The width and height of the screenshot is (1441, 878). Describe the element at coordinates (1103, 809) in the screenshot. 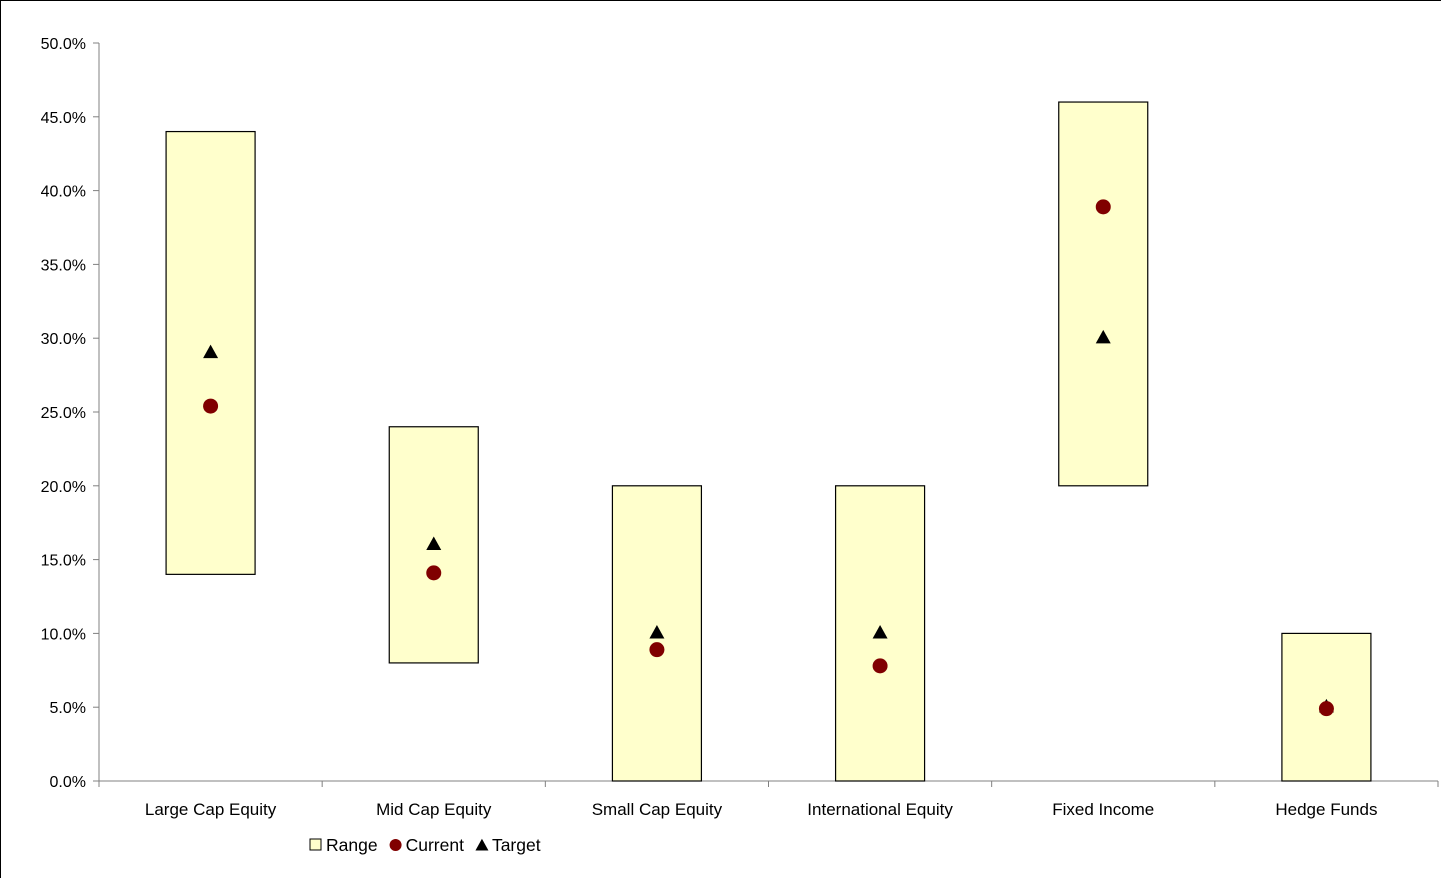

I see `category-label: Fixed Income` at that location.